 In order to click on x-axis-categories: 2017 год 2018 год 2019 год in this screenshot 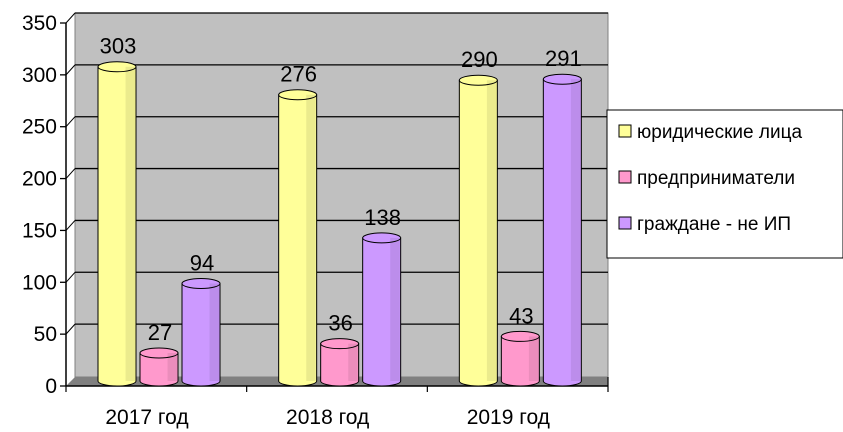, I will do `click(337, 407)`.